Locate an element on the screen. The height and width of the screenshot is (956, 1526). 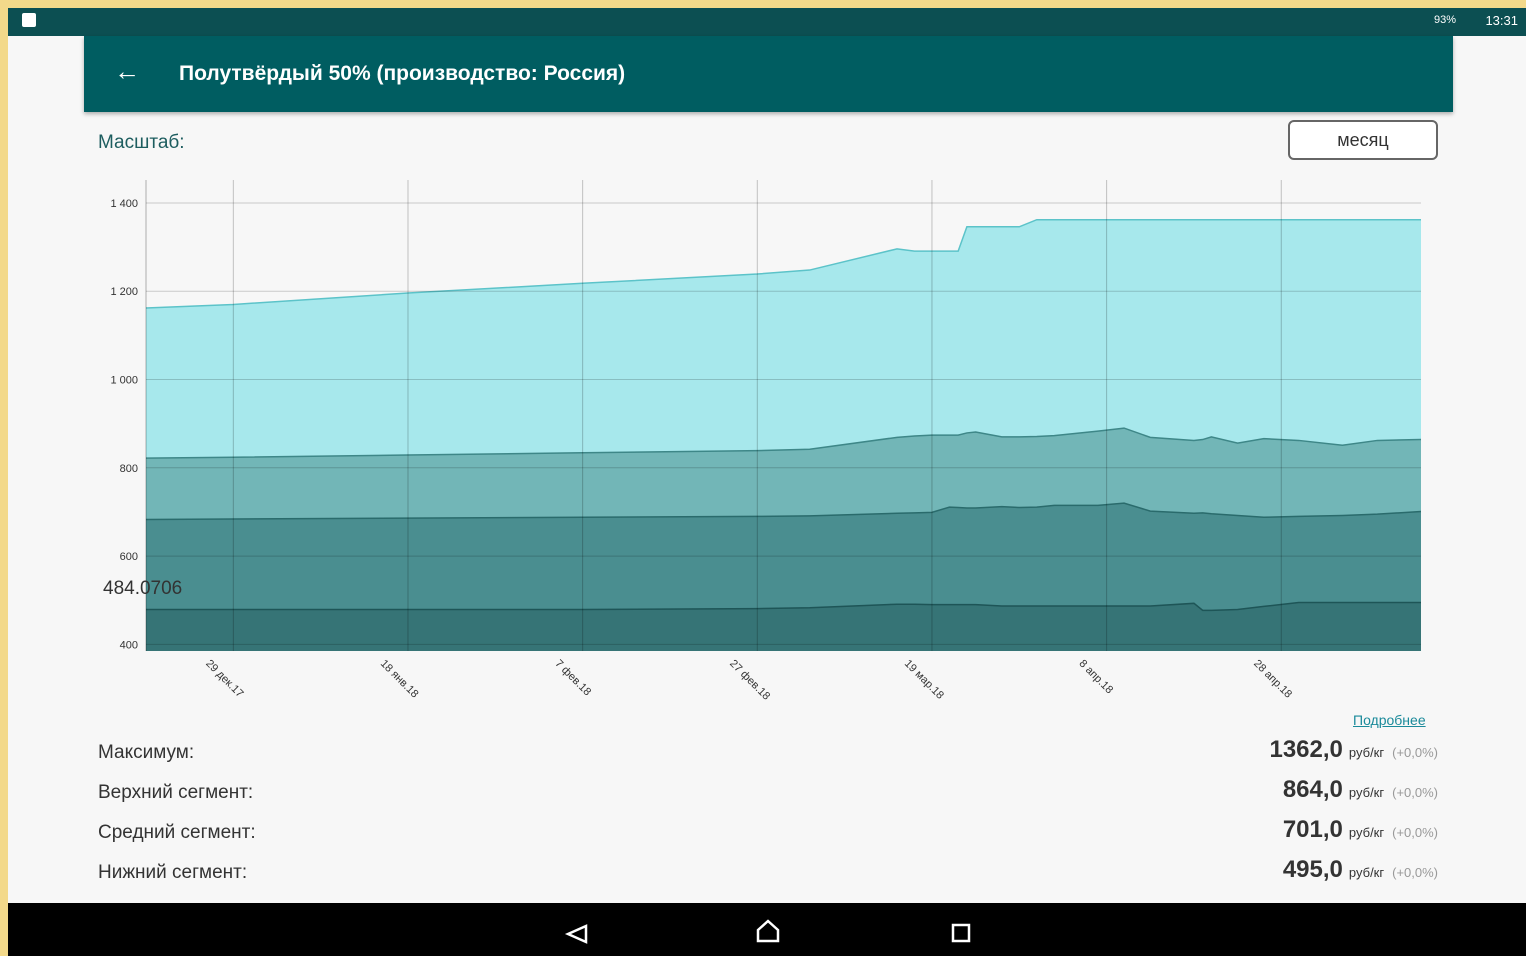
notification-icon is located at coordinates (29, 20).